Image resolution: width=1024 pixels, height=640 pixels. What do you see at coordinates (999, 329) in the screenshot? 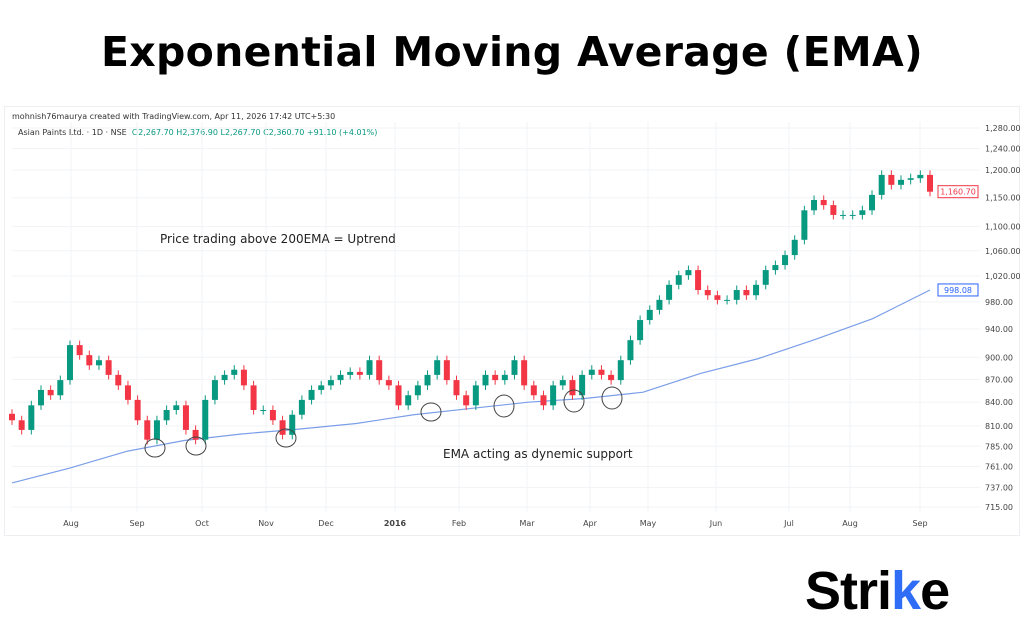
I see `y-tick-label: 940.00` at bounding box center [999, 329].